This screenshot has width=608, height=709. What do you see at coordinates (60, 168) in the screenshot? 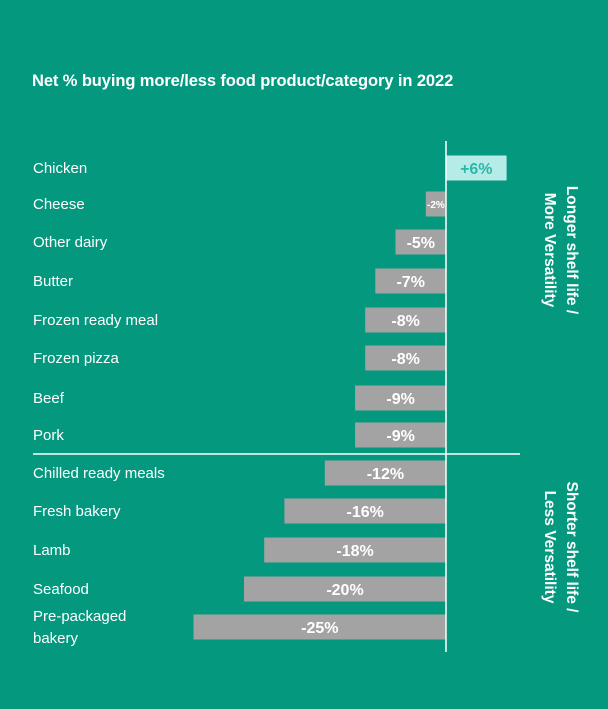
I see `category-label-0: Chicken` at bounding box center [60, 168].